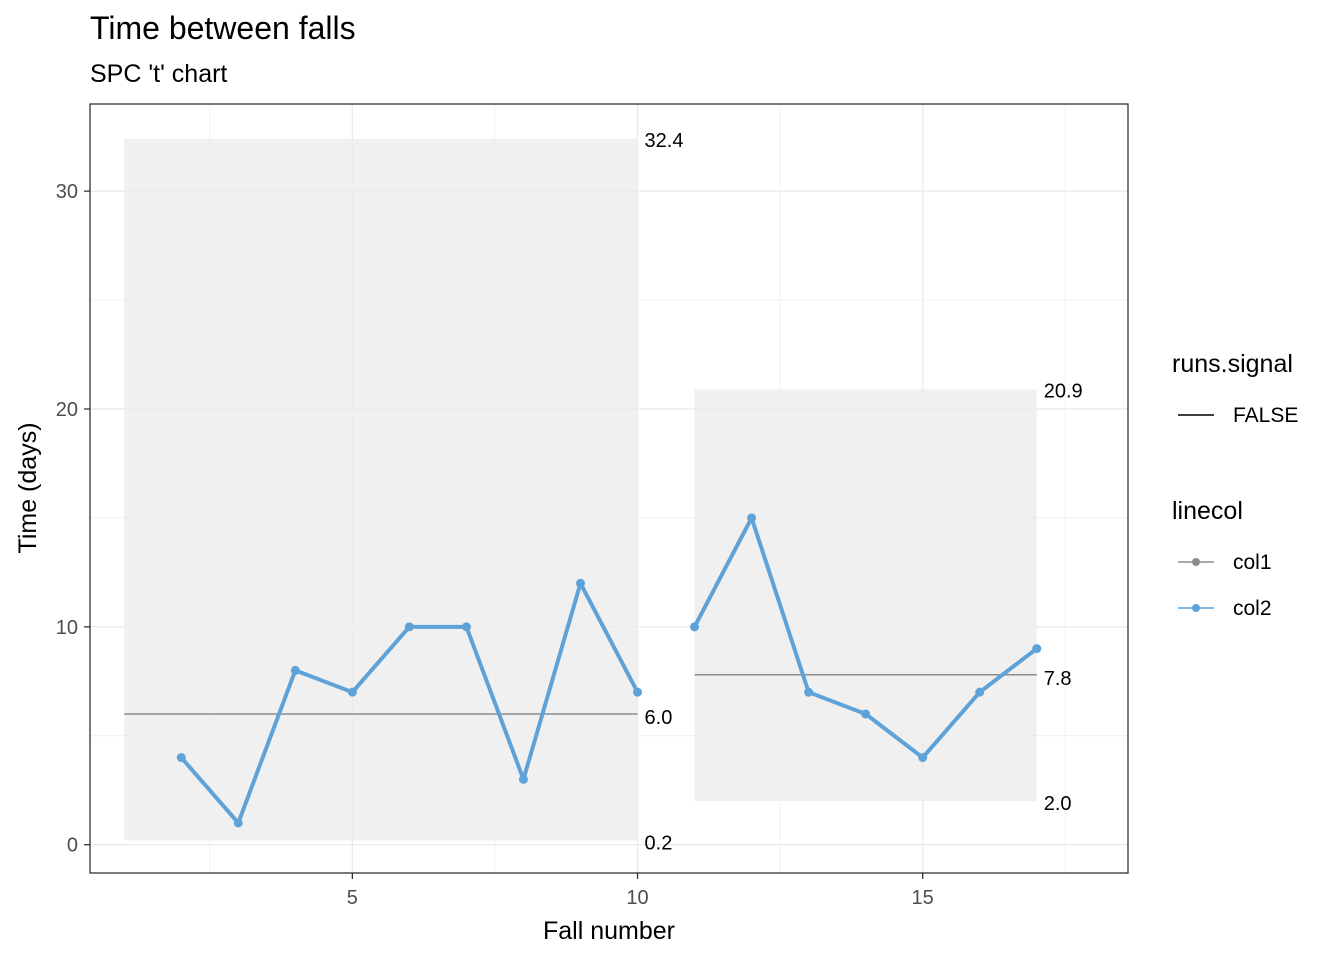  What do you see at coordinates (1252, 608) in the screenshot?
I see `legend-label-col2: col2` at bounding box center [1252, 608].